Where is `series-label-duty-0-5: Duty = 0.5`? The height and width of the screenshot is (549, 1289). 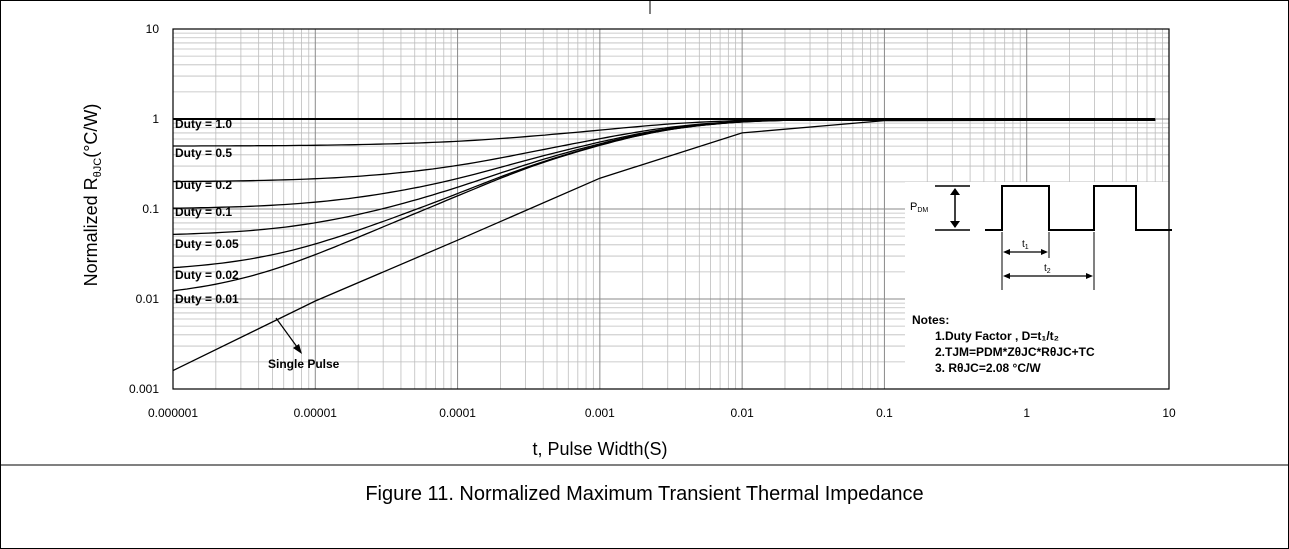 series-label-duty-0-5: Duty = 0.5 is located at coordinates (203, 153).